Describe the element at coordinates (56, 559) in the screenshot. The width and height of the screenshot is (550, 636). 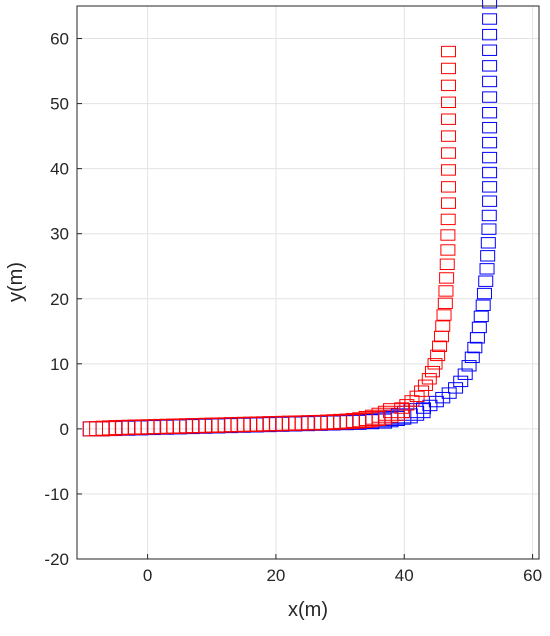
I see `y-tick-label: -20` at that location.